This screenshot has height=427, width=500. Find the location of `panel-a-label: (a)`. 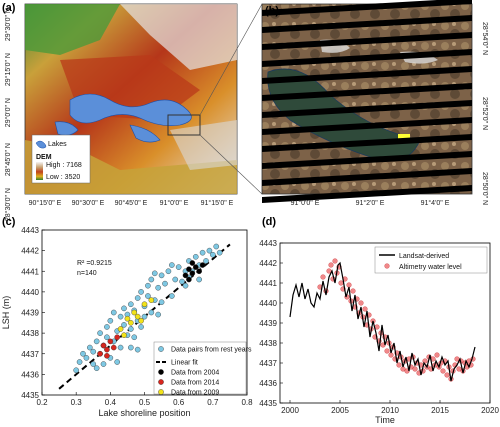

panel-a-label: (a) is located at coordinates (9, 8).